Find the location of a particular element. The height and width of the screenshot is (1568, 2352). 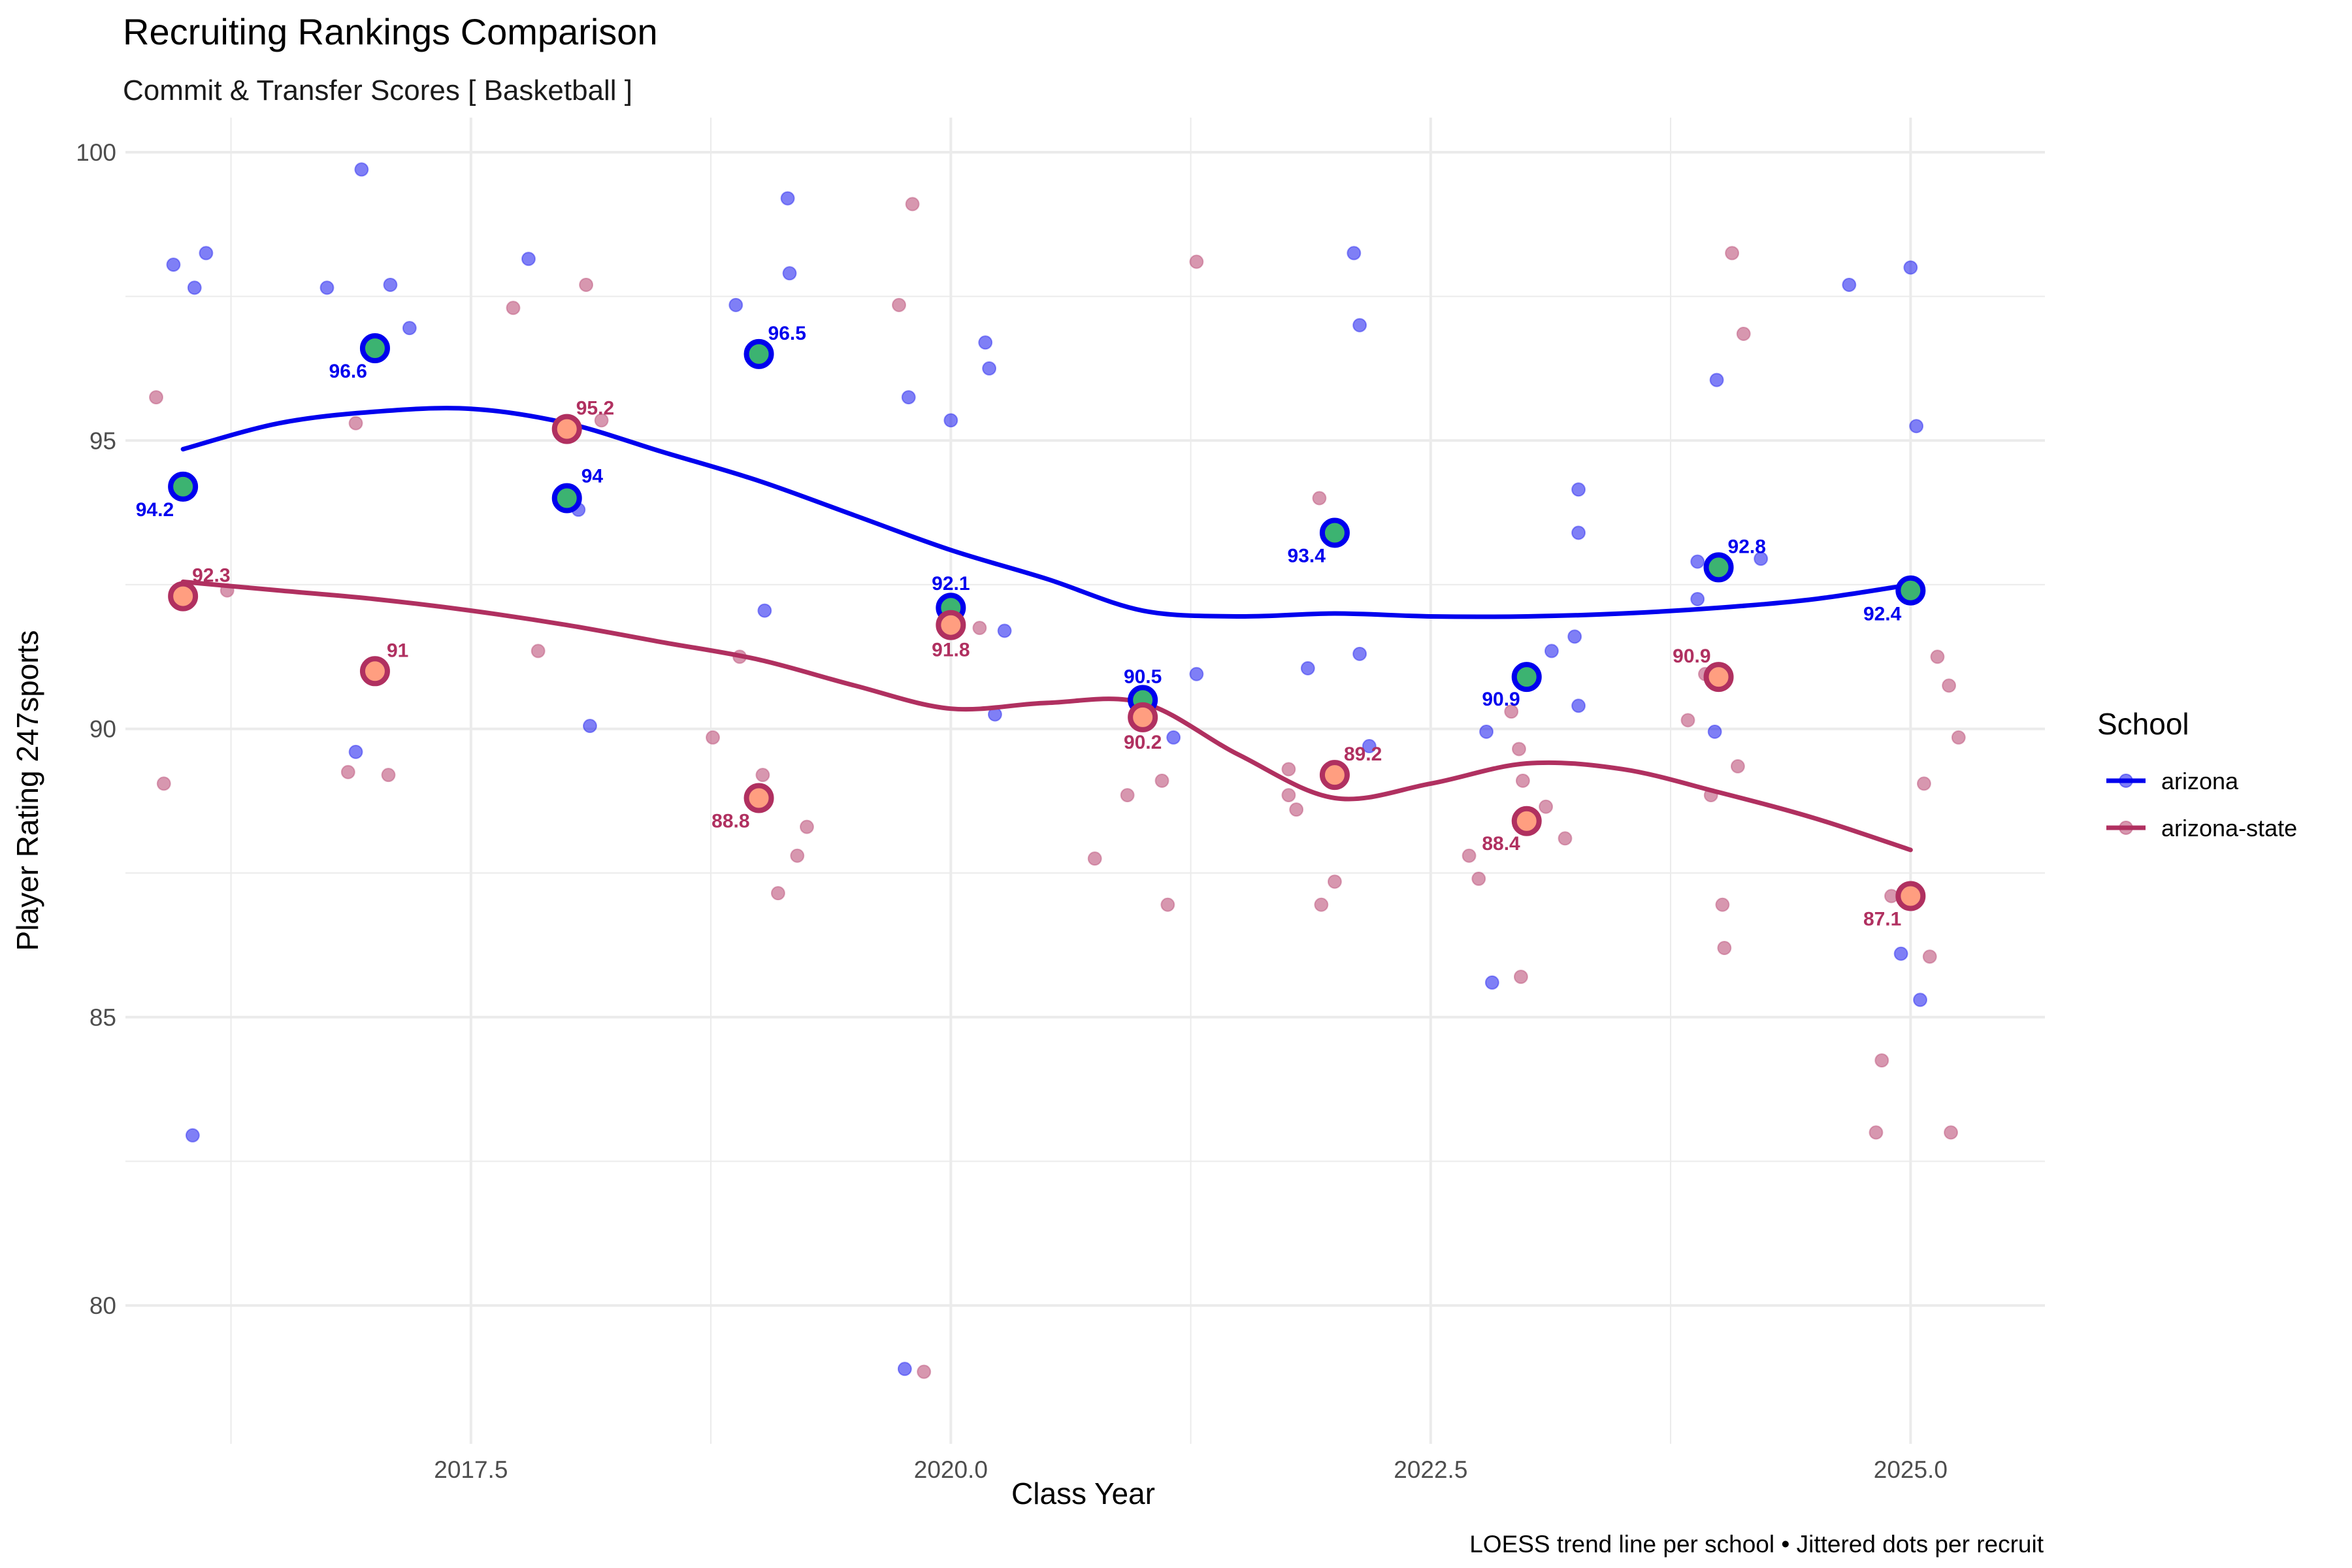

average-data-label: 87.1 is located at coordinates (1882, 919).